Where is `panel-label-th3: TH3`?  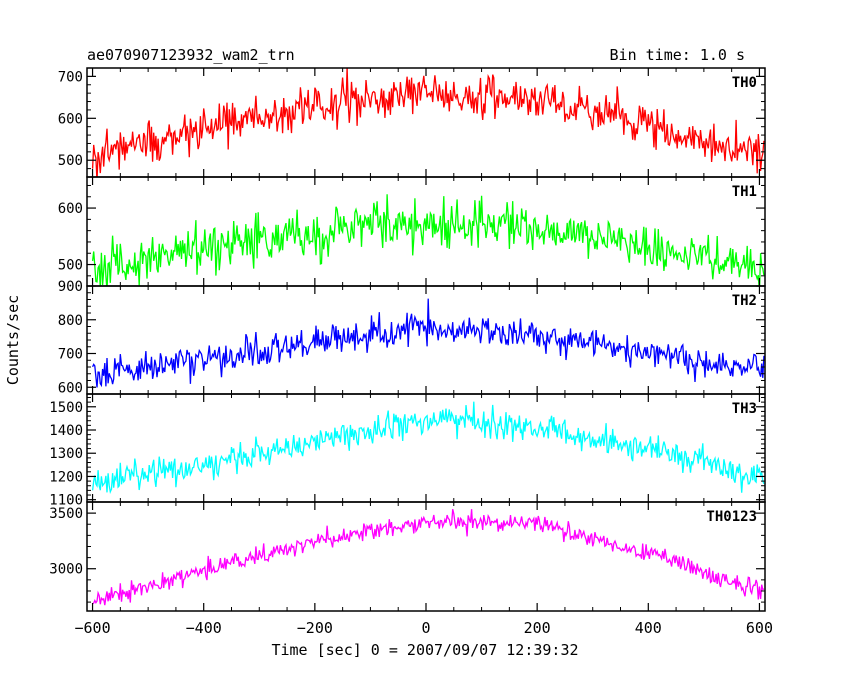
panel-label-th3: TH3 is located at coordinates (744, 409).